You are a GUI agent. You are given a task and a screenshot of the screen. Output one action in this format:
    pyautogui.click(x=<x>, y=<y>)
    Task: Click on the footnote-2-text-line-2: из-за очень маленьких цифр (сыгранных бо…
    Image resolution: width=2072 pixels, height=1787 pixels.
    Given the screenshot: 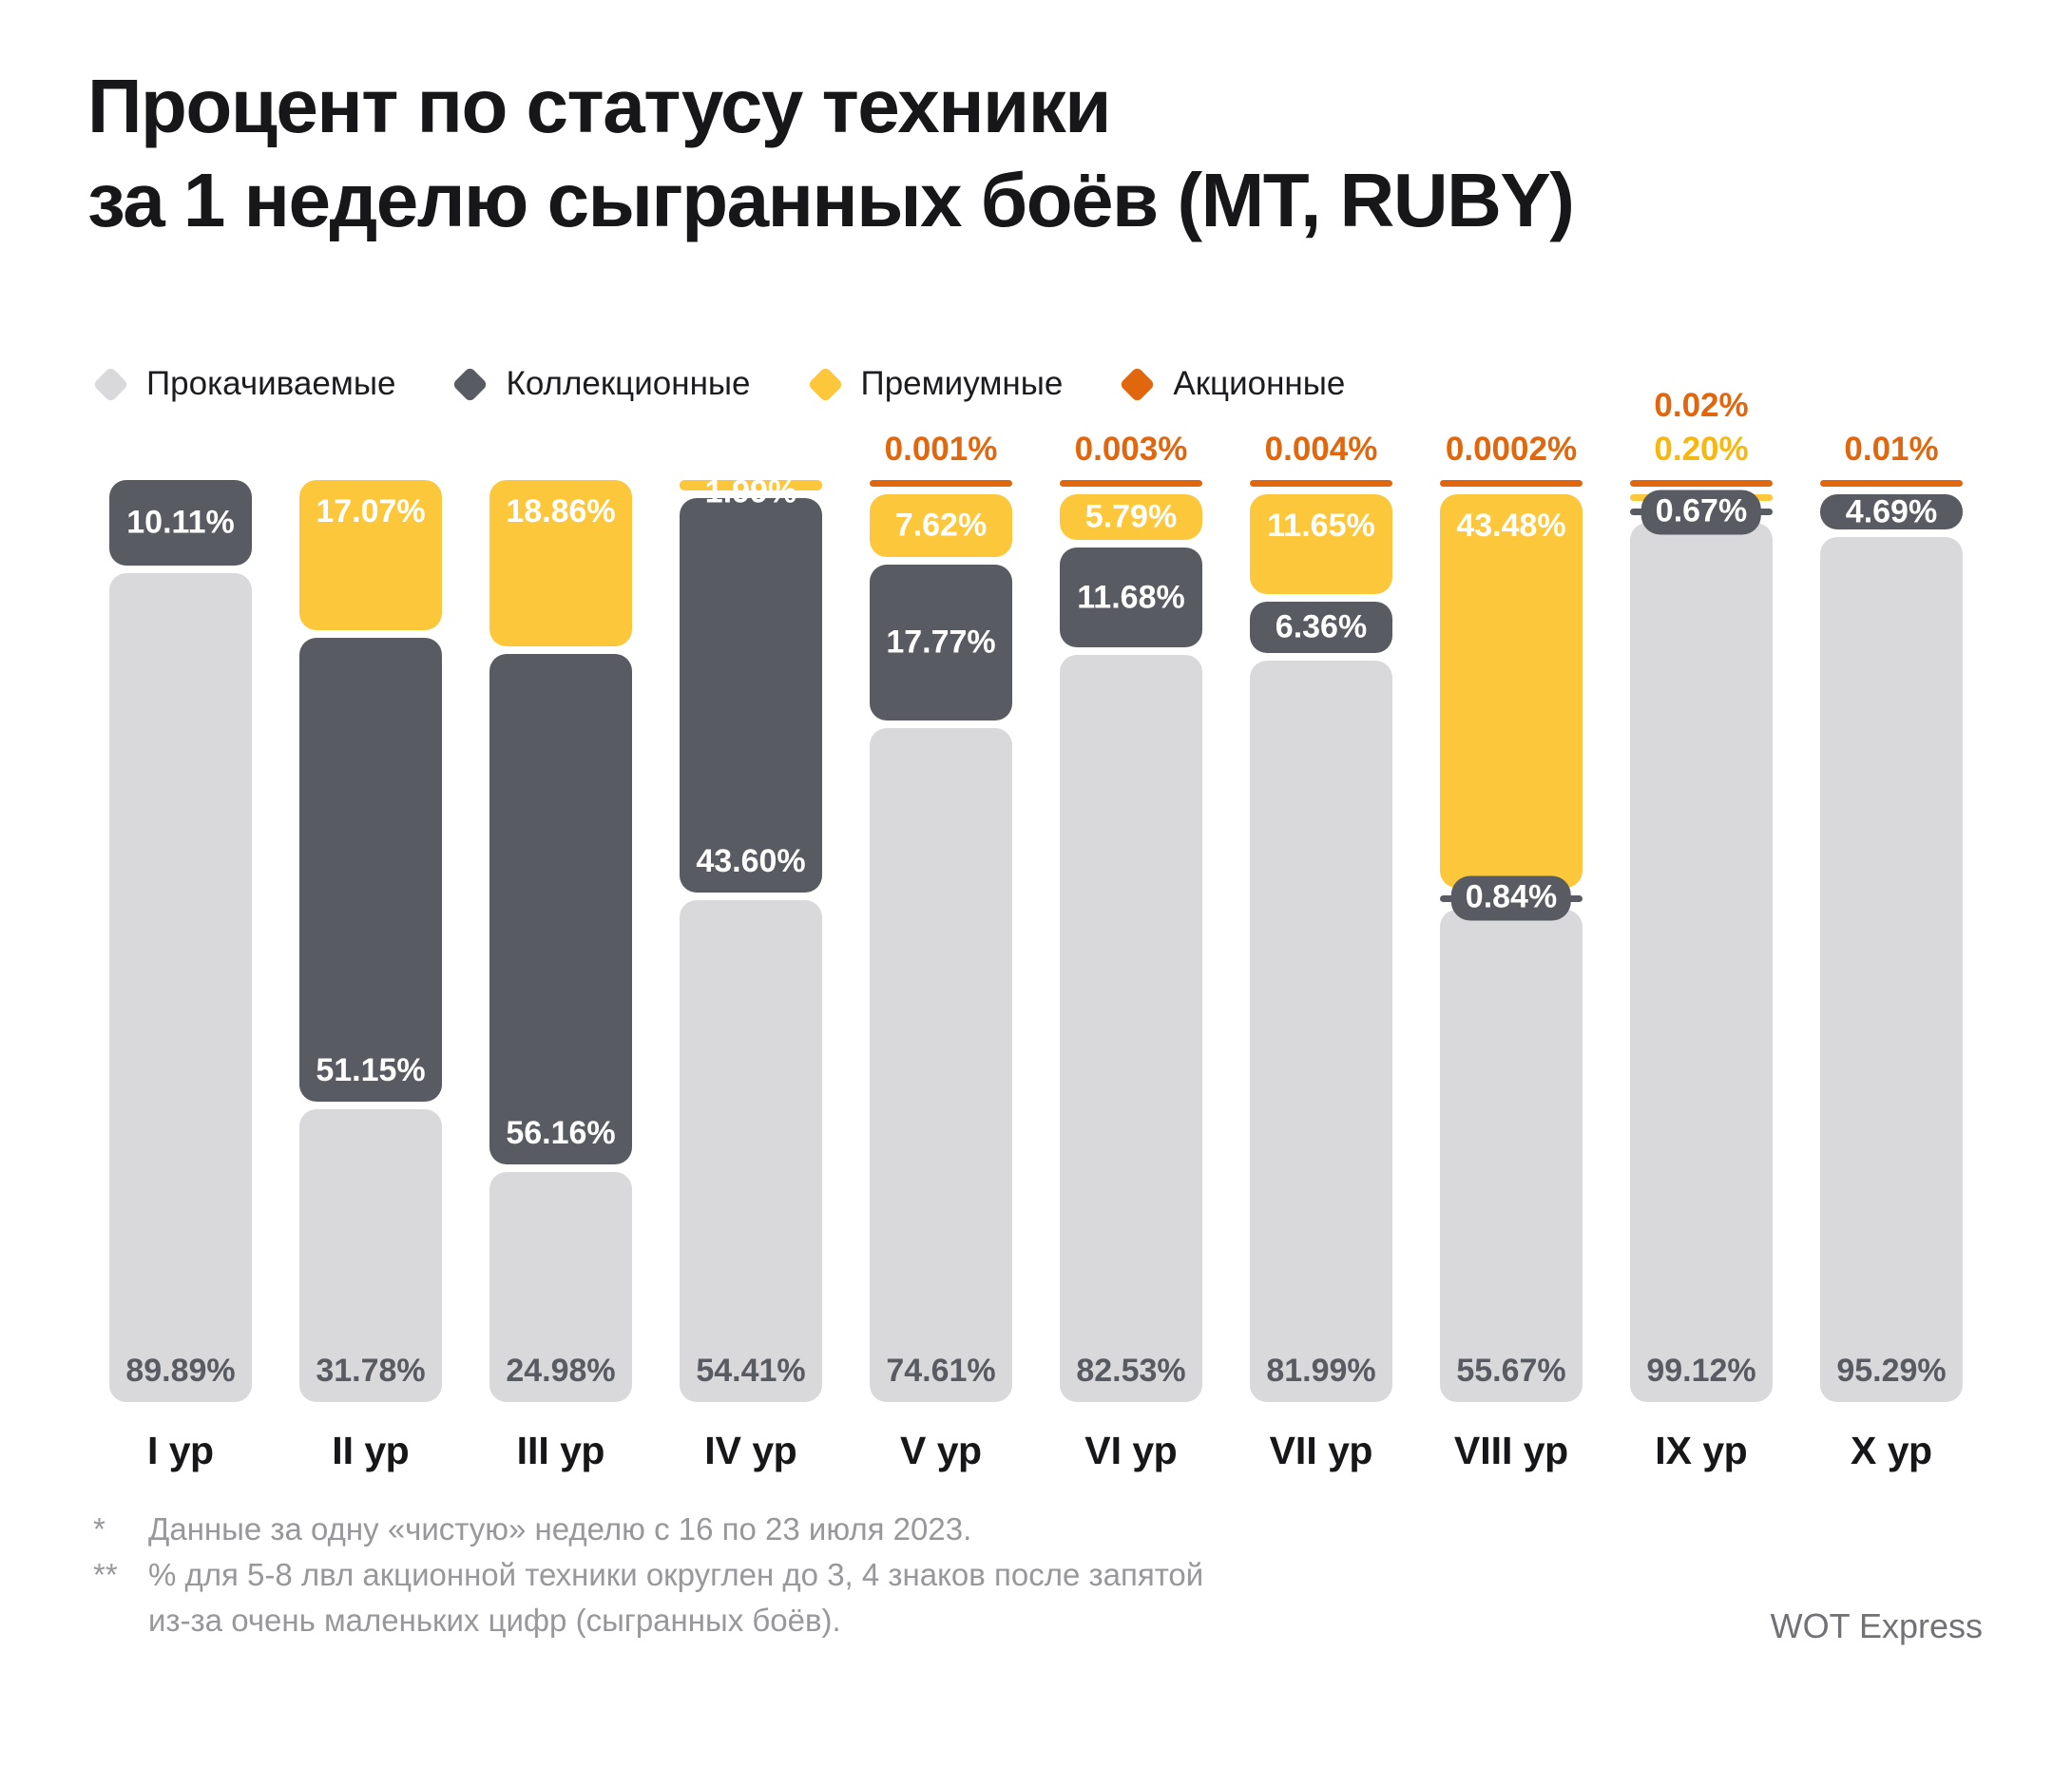 What is the action you would take?
    pyautogui.click(x=494, y=1620)
    